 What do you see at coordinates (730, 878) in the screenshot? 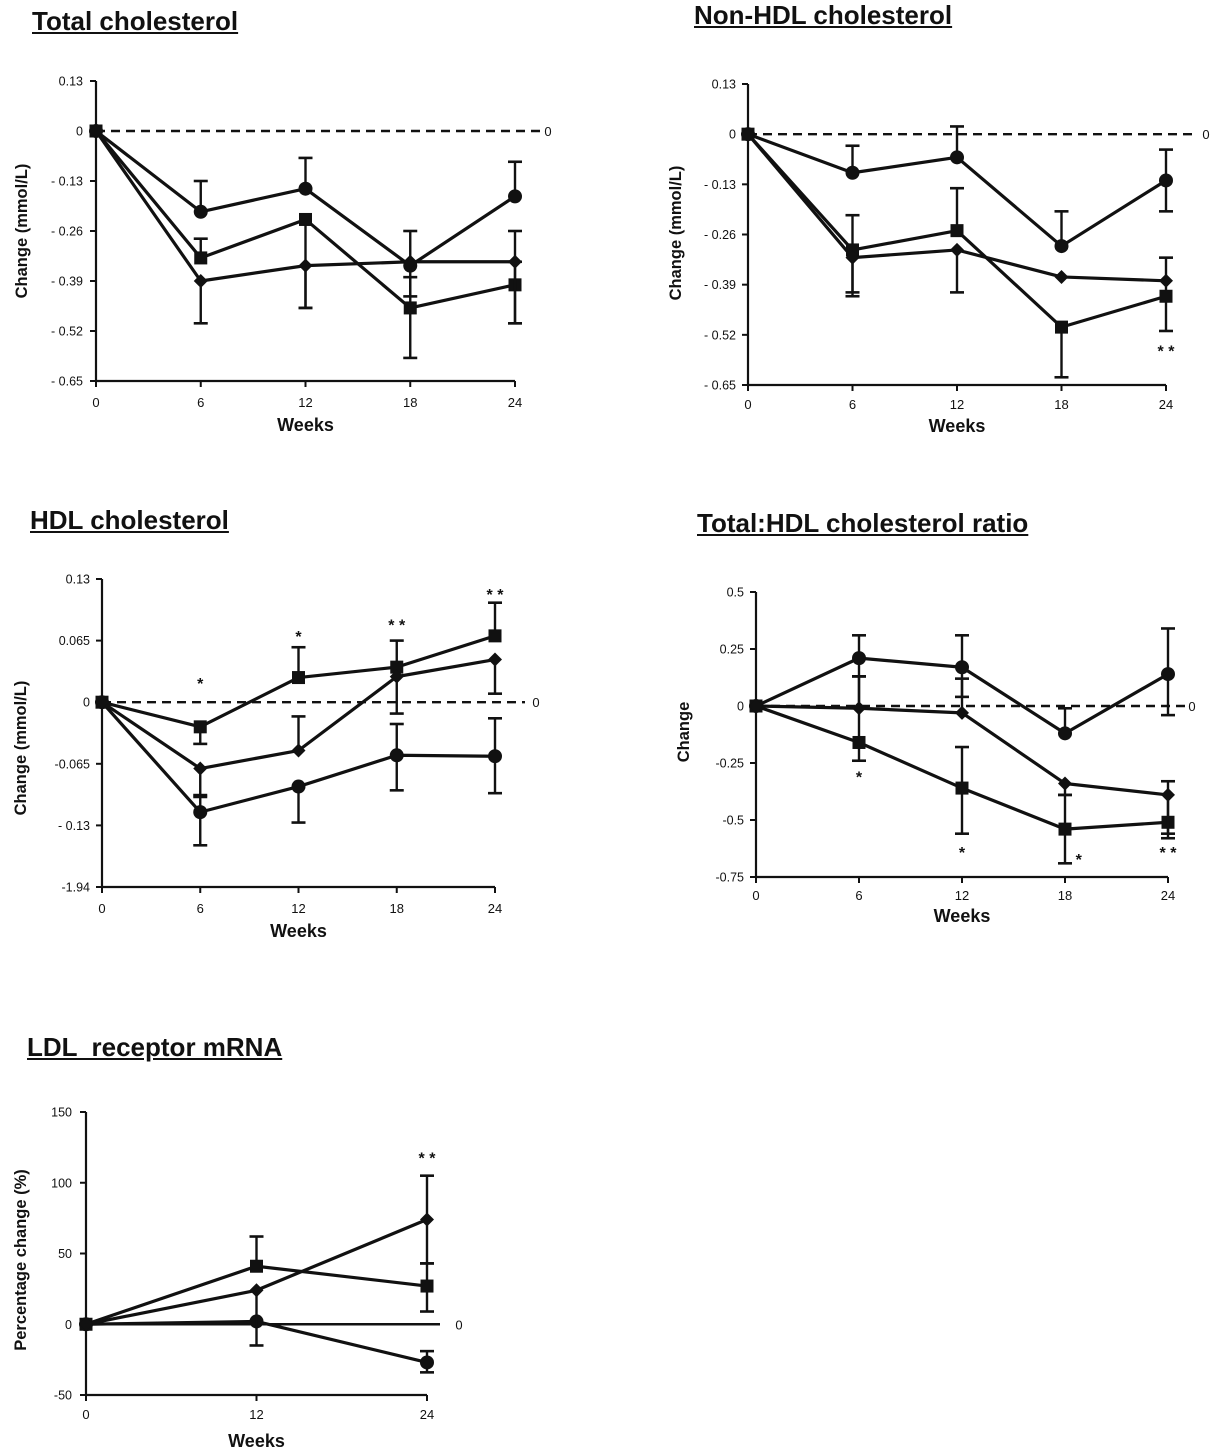
I see `y-tick-label: -0.75` at bounding box center [730, 878].